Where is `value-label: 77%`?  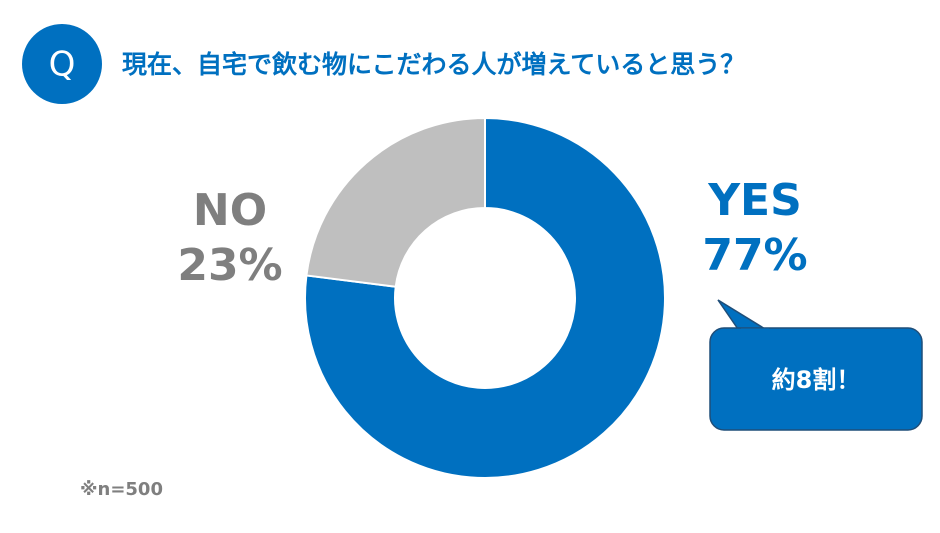
value-label: 77% is located at coordinates (754, 255).